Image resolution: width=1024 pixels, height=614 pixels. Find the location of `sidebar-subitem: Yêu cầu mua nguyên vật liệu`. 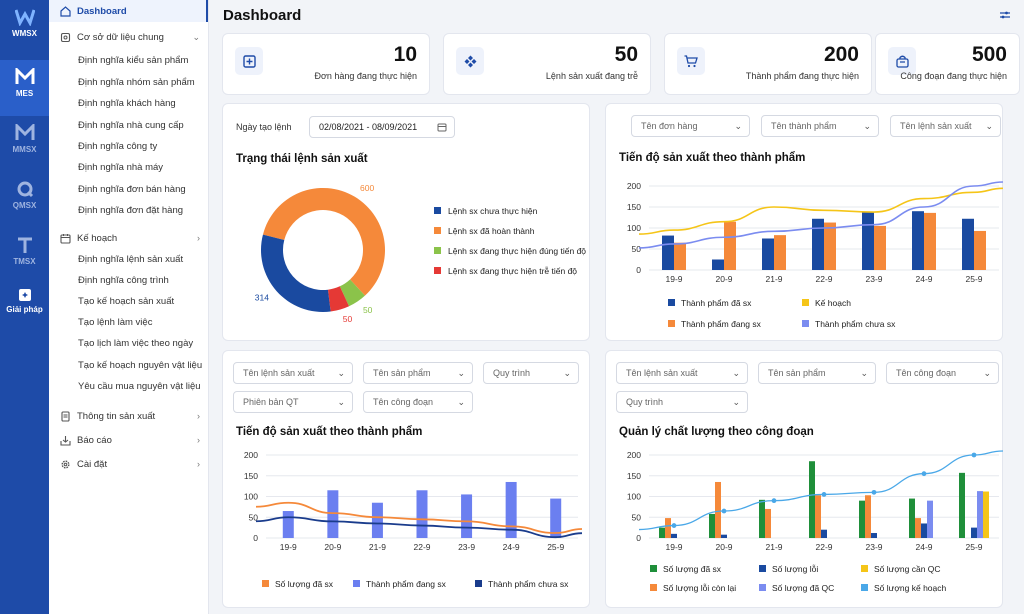

sidebar-subitem: Yêu cầu mua nguyên vật liệu is located at coordinates (139, 386).